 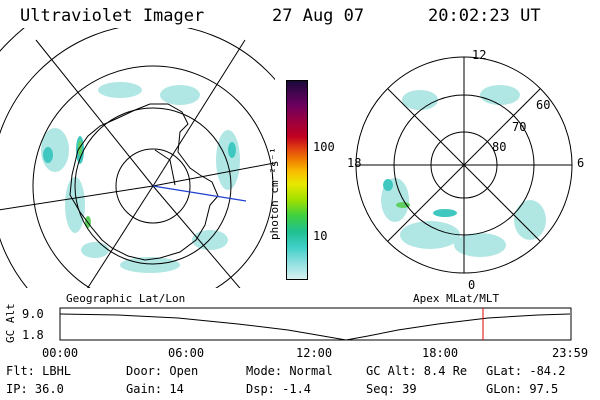 What do you see at coordinates (570, 353) in the screenshot?
I see `timeline-xtick-2359: 23:59` at bounding box center [570, 353].